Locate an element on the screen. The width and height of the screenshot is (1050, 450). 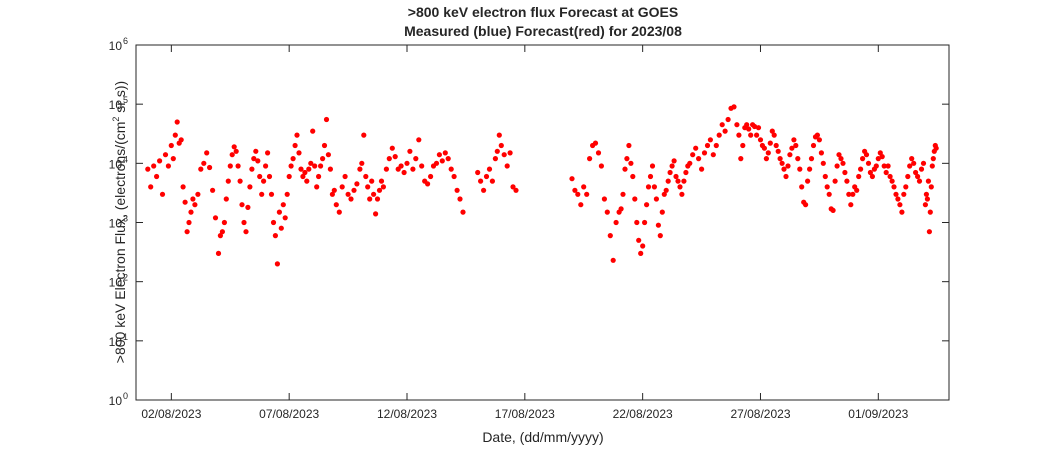
x-tick-label: 01/09/2023 is located at coordinates (878, 414).